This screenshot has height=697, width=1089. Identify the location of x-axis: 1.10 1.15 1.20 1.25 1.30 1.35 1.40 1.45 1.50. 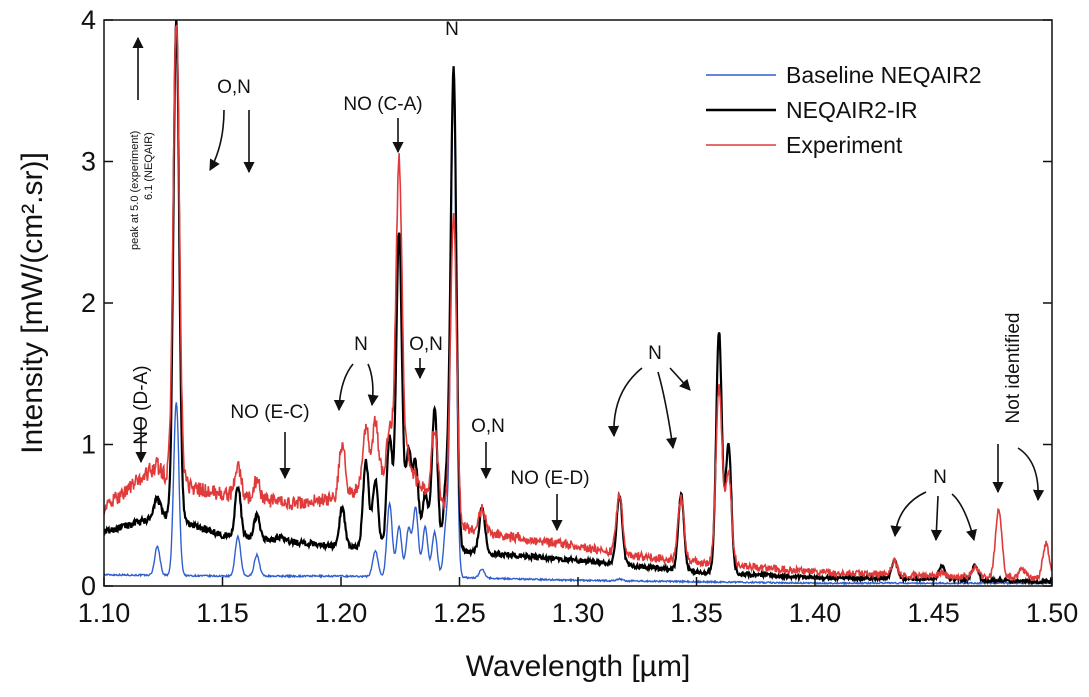
(578, 602).